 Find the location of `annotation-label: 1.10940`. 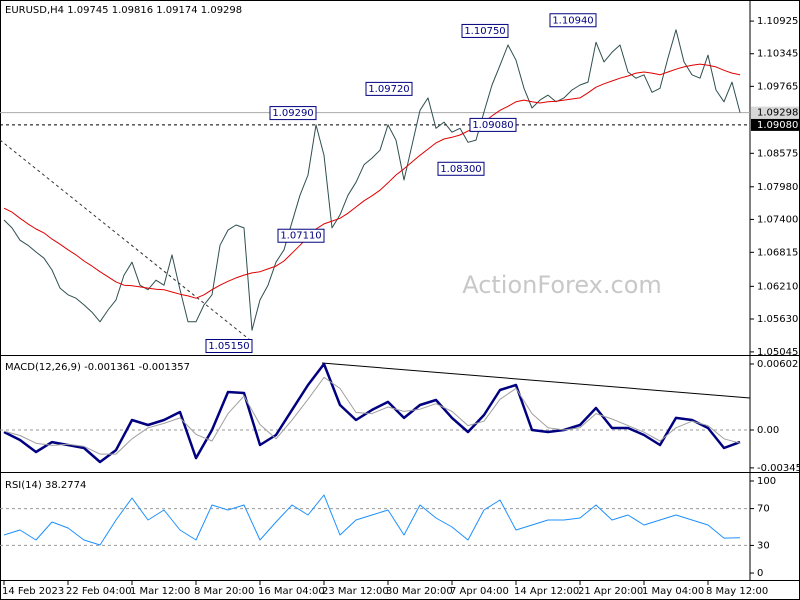

annotation-label: 1.10940 is located at coordinates (572, 20).